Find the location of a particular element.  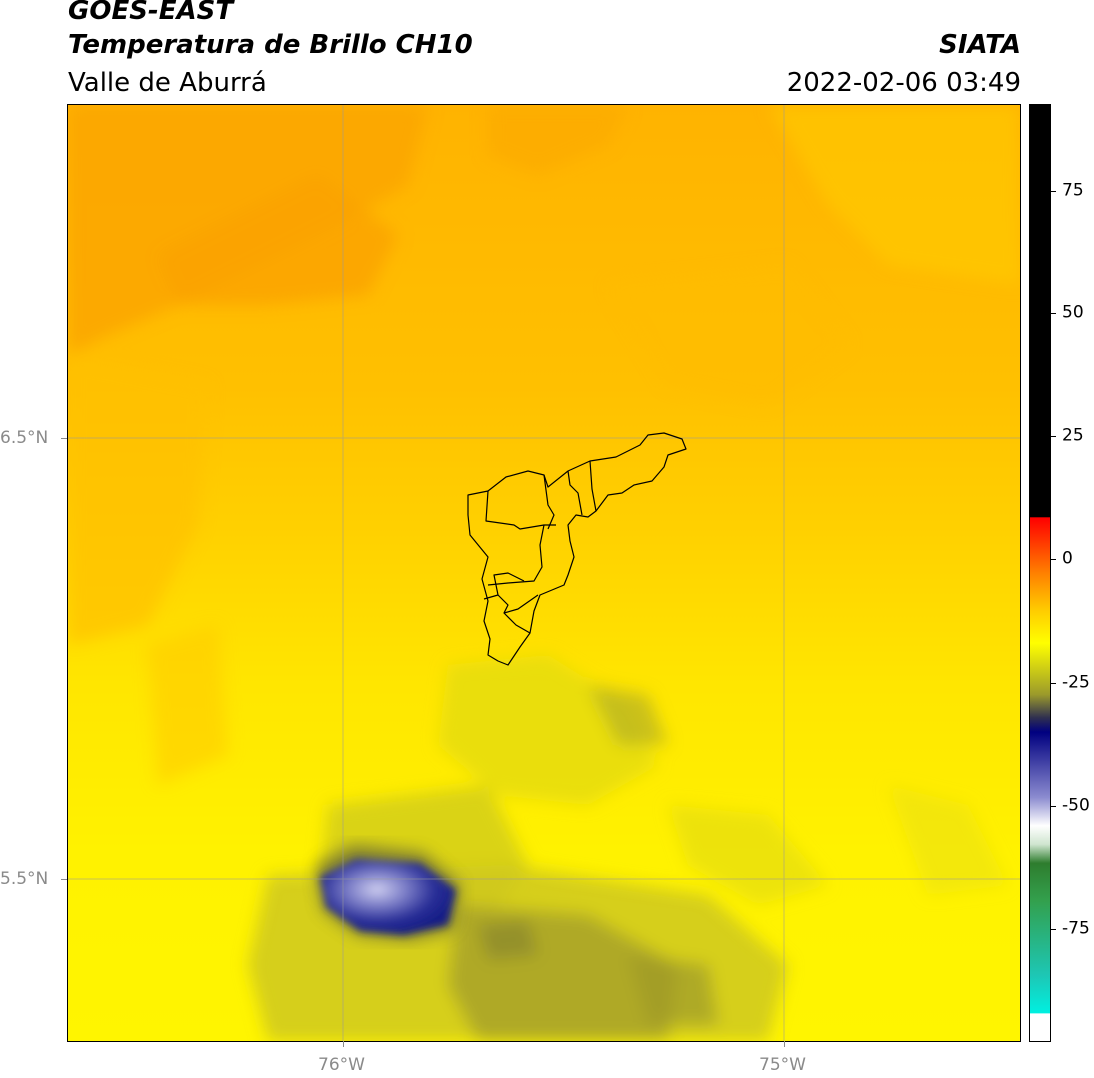

colorbar-label-25: 25 is located at coordinates (1073, 435).